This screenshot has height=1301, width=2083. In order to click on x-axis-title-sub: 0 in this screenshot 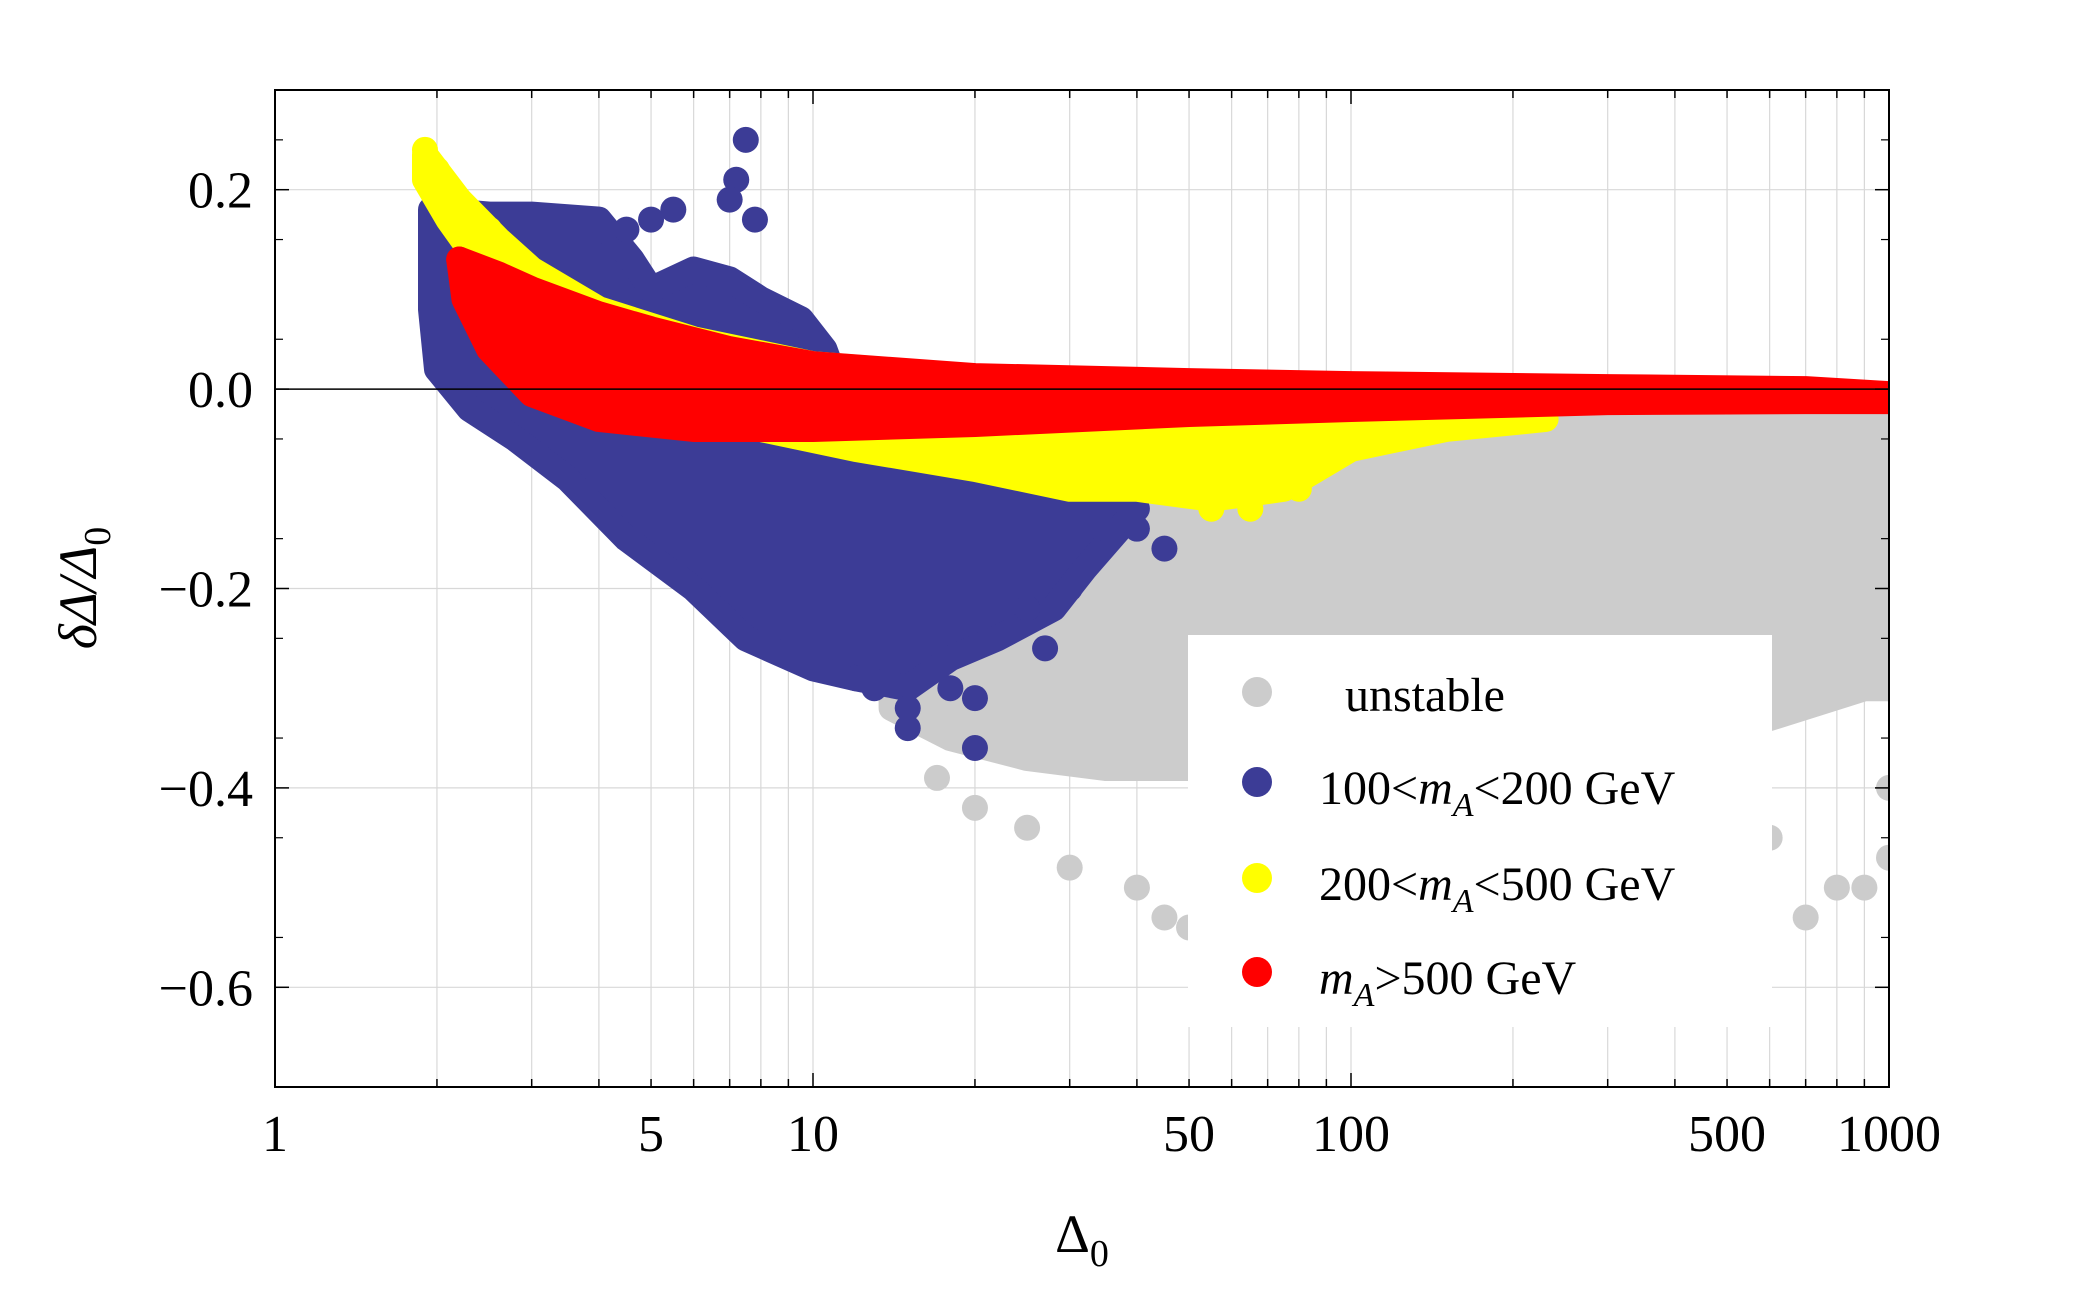, I will do `click(1099, 1254)`.